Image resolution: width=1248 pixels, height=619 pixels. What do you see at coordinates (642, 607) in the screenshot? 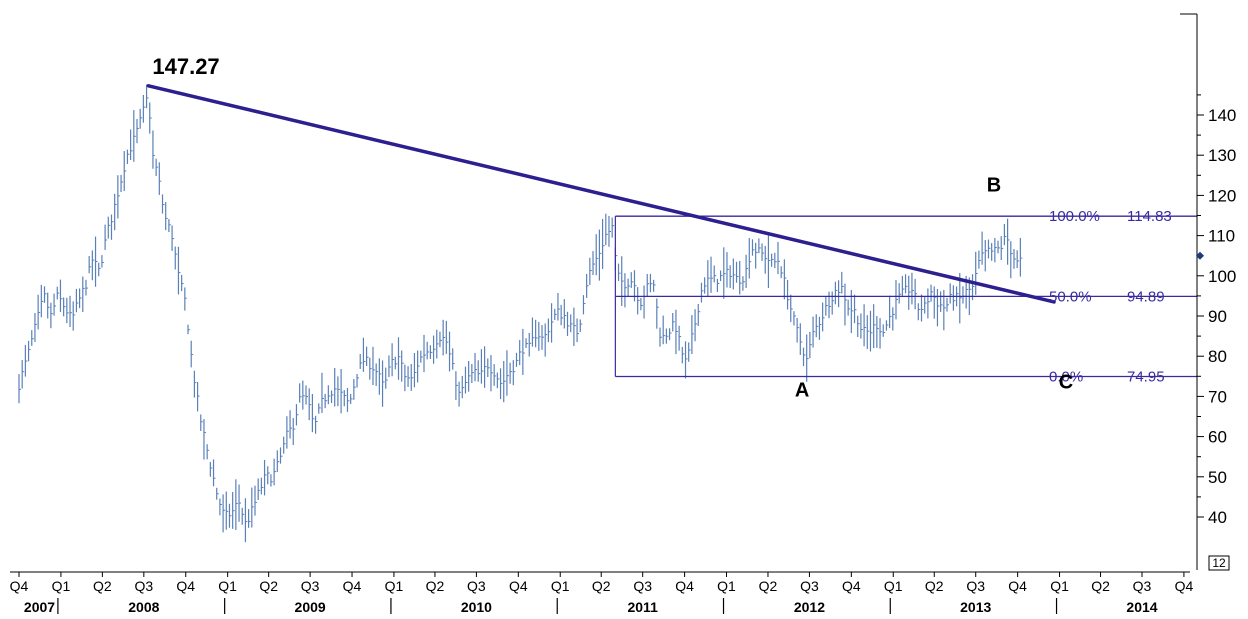
I see `x-year-label: 2011` at bounding box center [642, 607].